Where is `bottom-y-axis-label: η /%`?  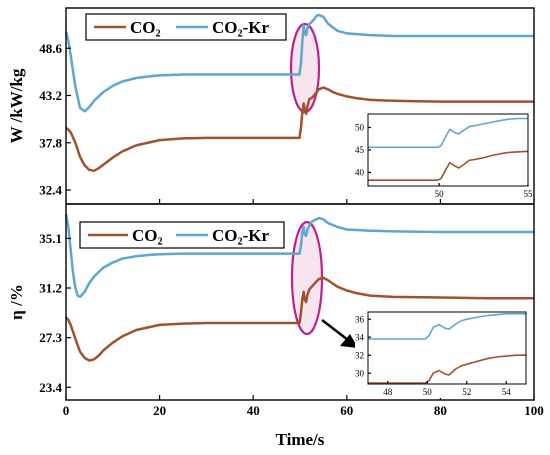
bottom-y-axis-label: η /% is located at coordinates (16, 302).